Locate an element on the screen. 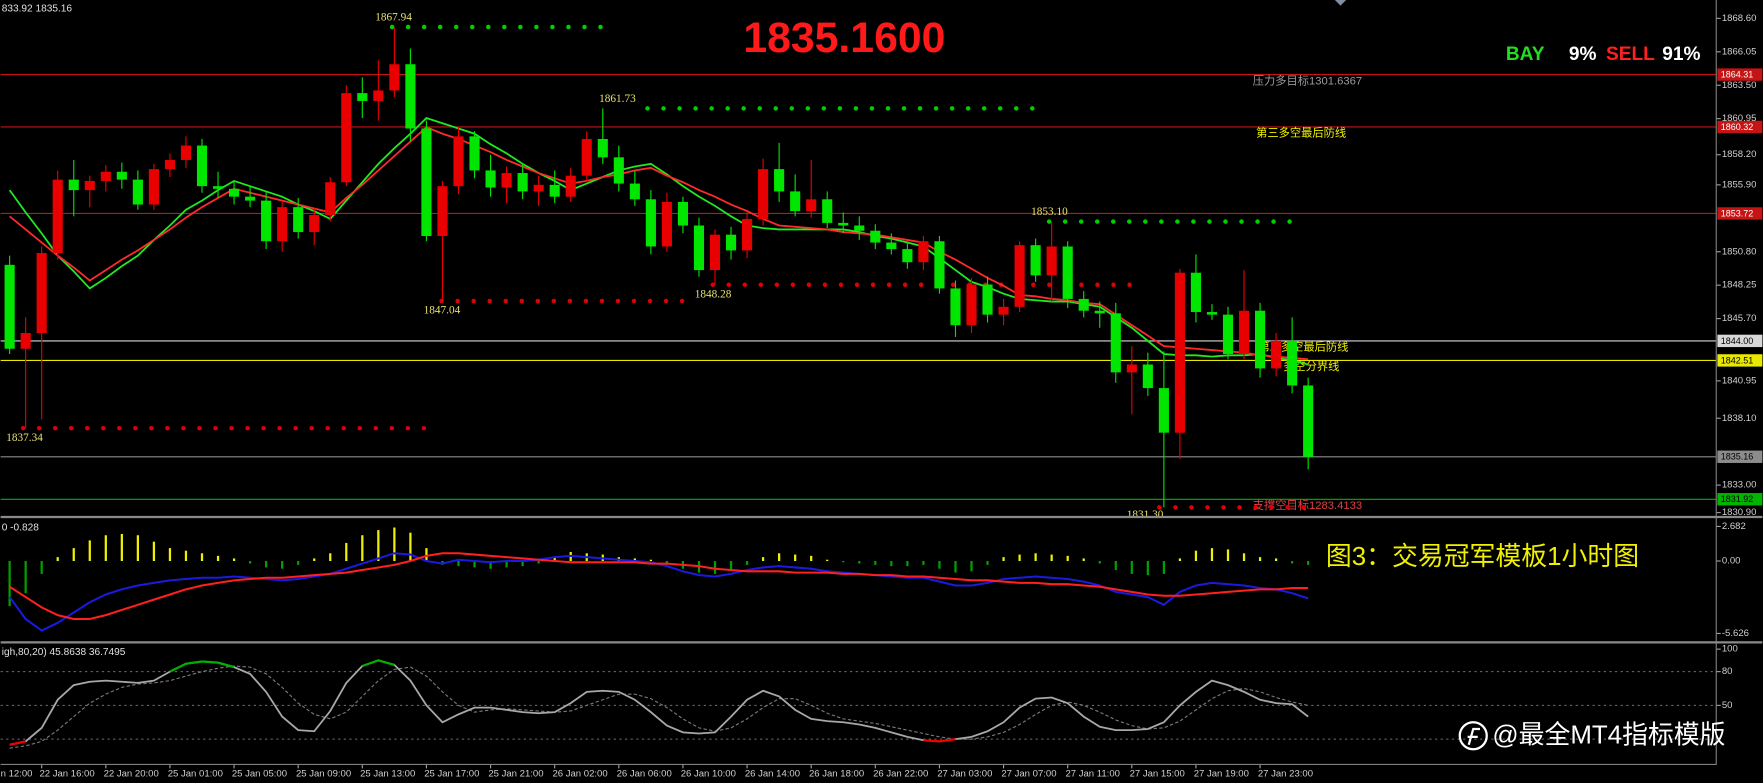 The height and width of the screenshot is (783, 1763). y-tick-label: 1858.20 is located at coordinates (1739, 154).